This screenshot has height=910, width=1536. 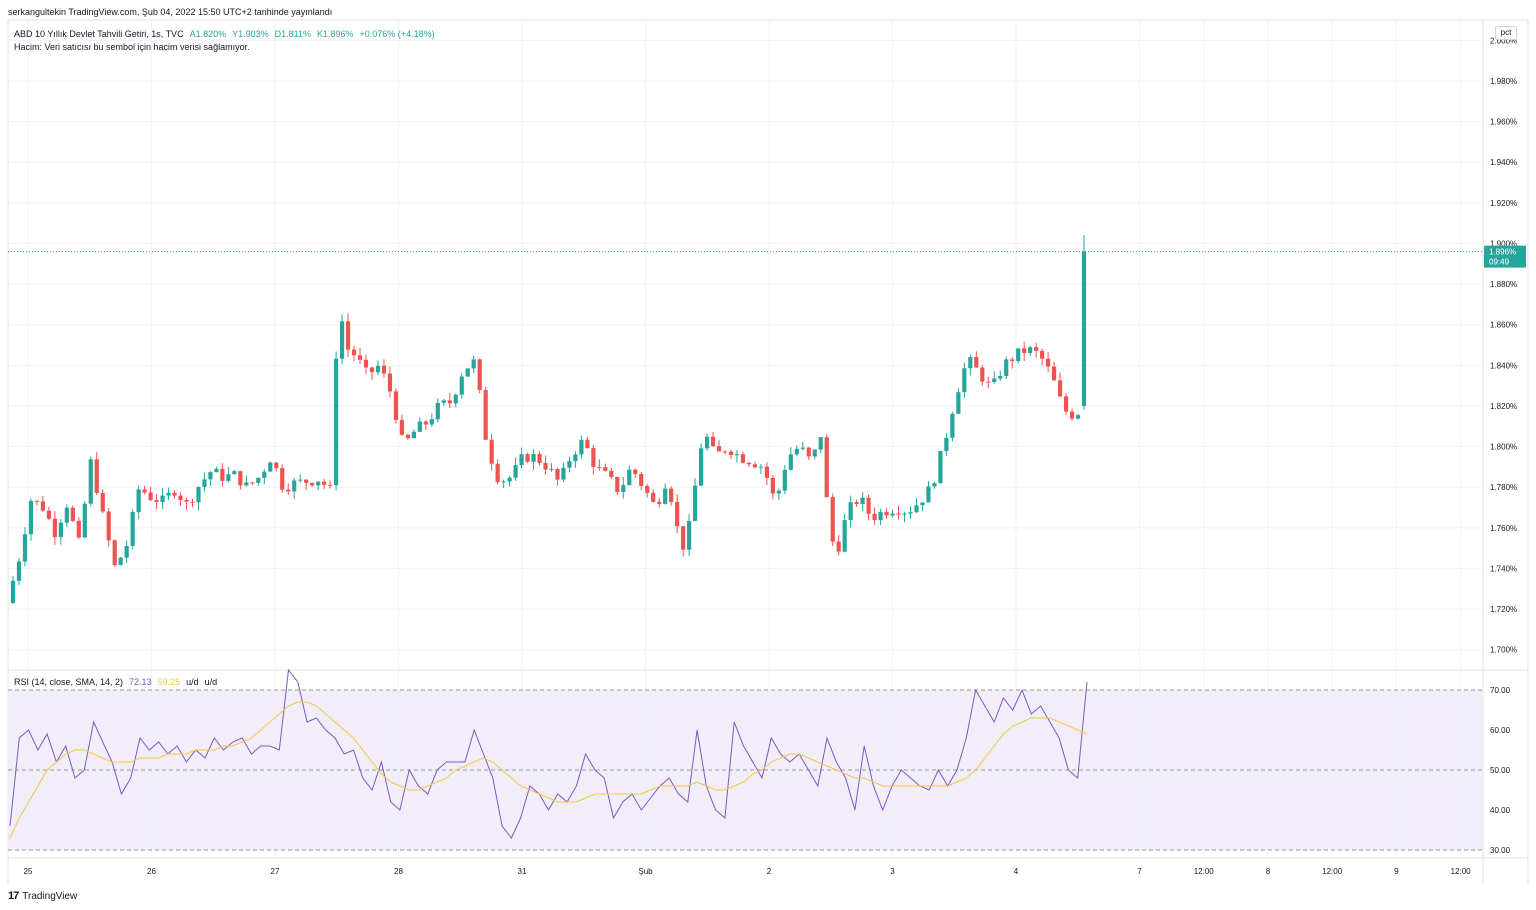 What do you see at coordinates (140, 682) in the screenshot?
I see `rsi-value: 72.13` at bounding box center [140, 682].